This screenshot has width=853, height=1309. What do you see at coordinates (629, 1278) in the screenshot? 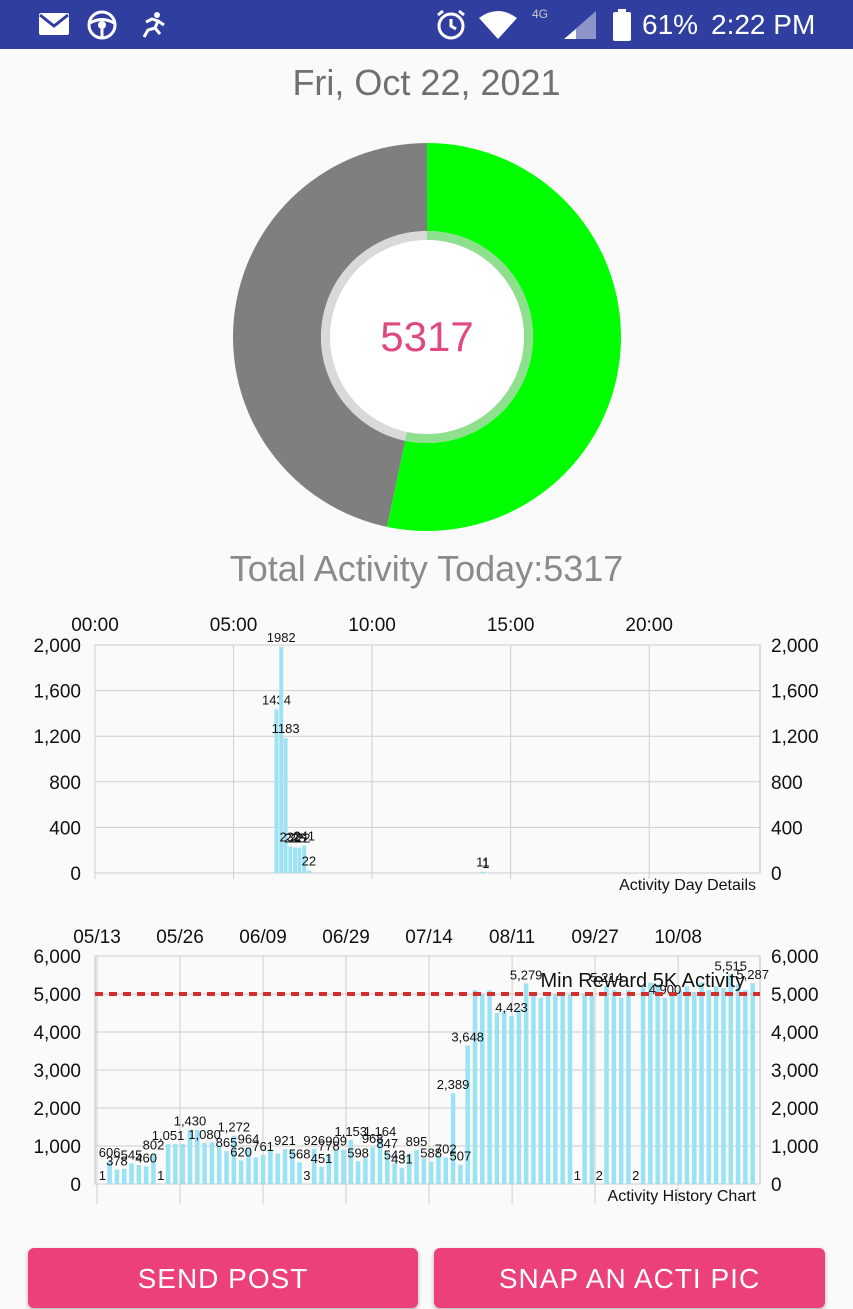
I see `snap-activity-pic-button: SNAP AN ACTI PIC` at bounding box center [629, 1278].